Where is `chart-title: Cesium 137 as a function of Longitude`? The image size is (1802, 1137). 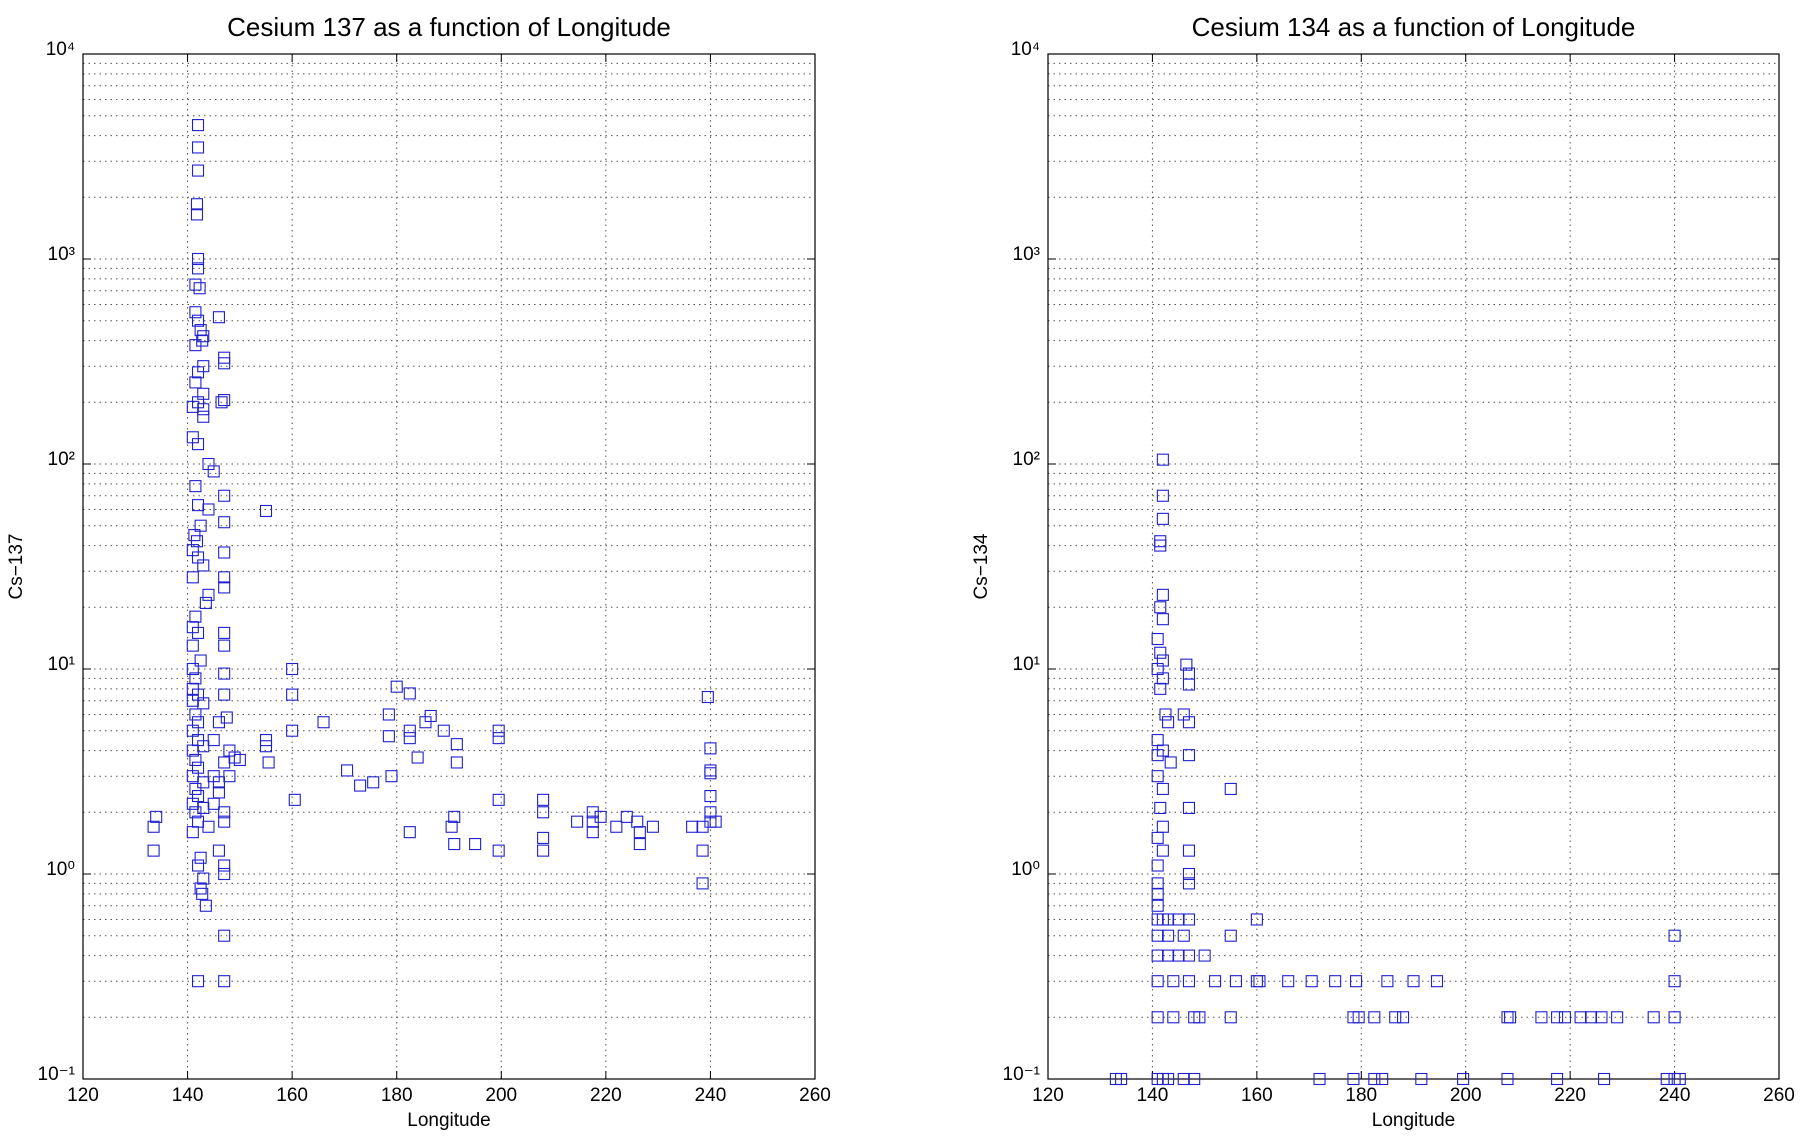 chart-title: Cesium 137 as a function of Longitude is located at coordinates (449, 27).